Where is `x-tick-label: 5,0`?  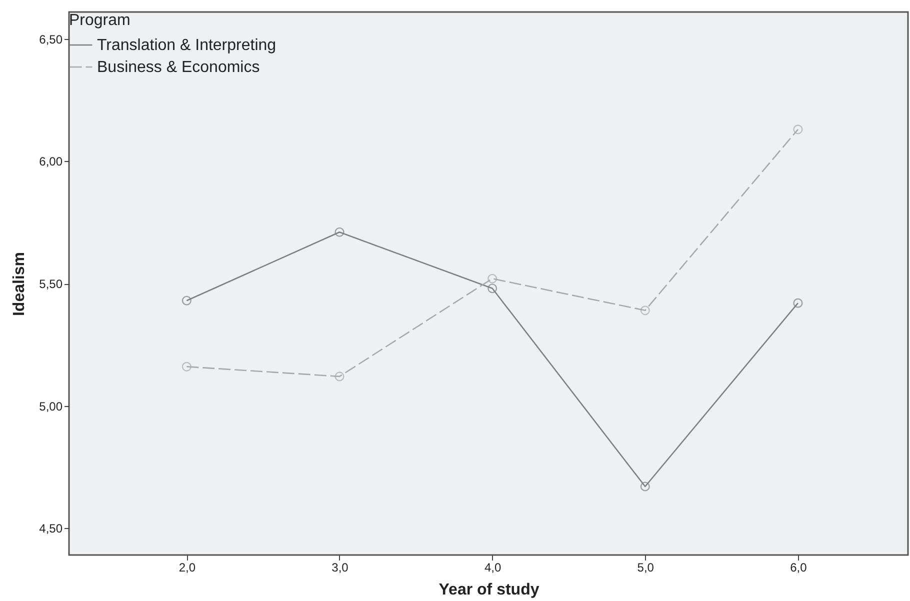
x-tick-label: 5,0 is located at coordinates (645, 567).